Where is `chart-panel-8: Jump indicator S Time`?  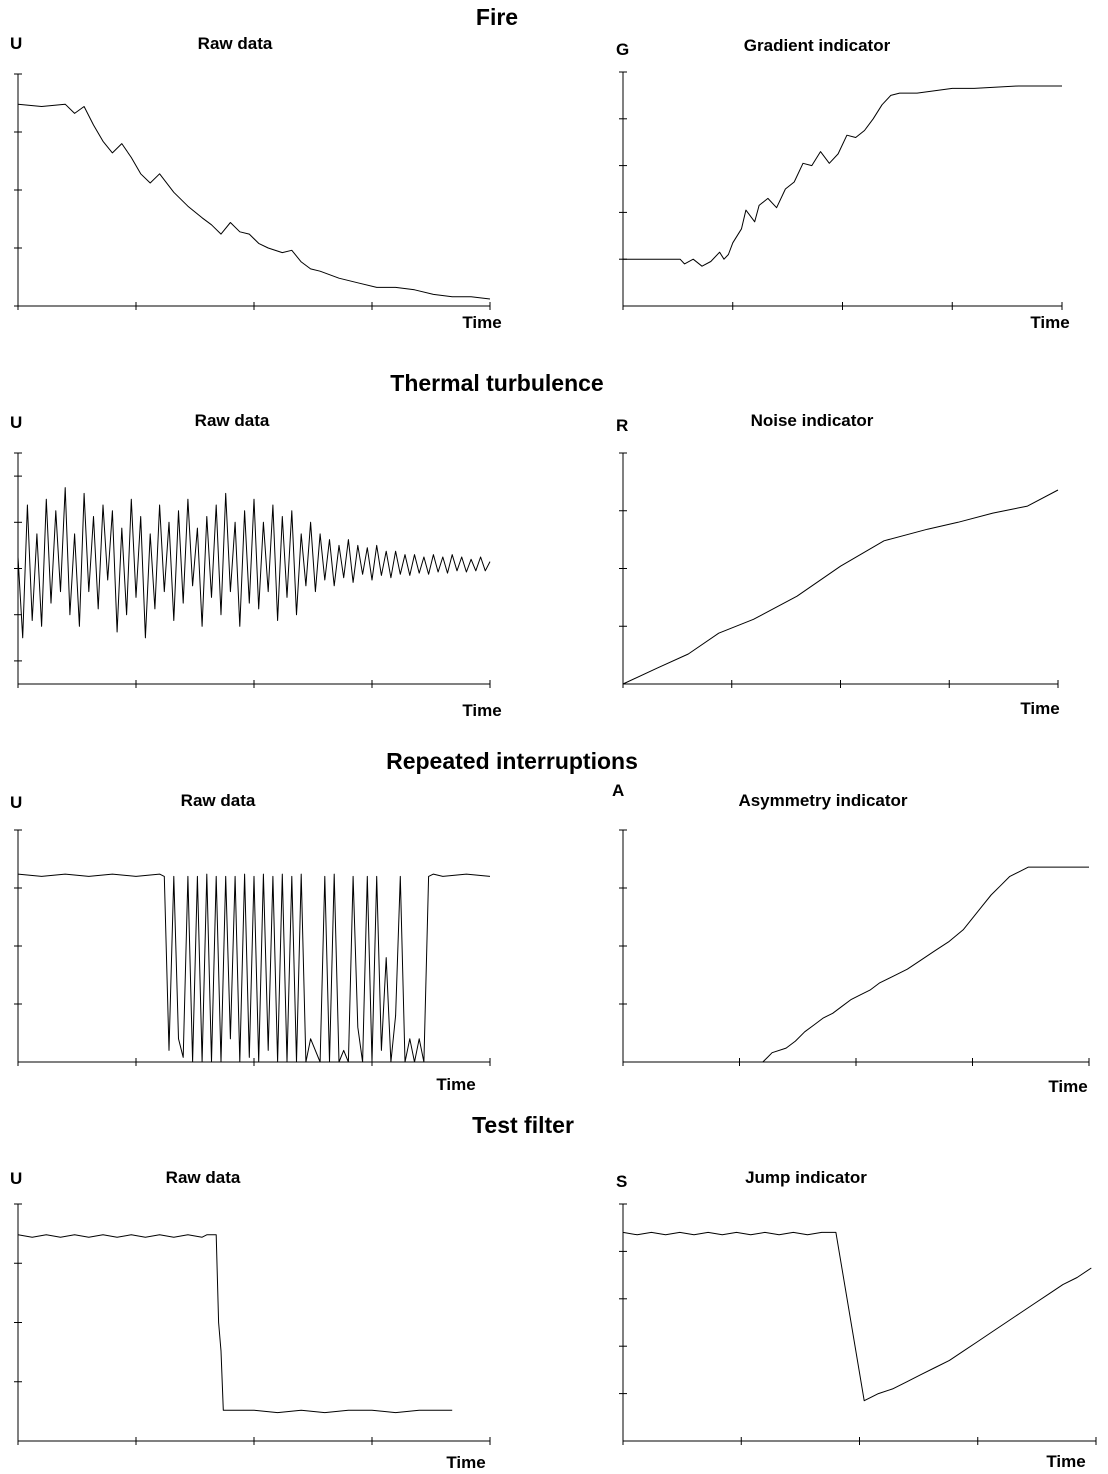
chart-panel-8: Jump indicator S Time is located at coordinates (856, 1319).